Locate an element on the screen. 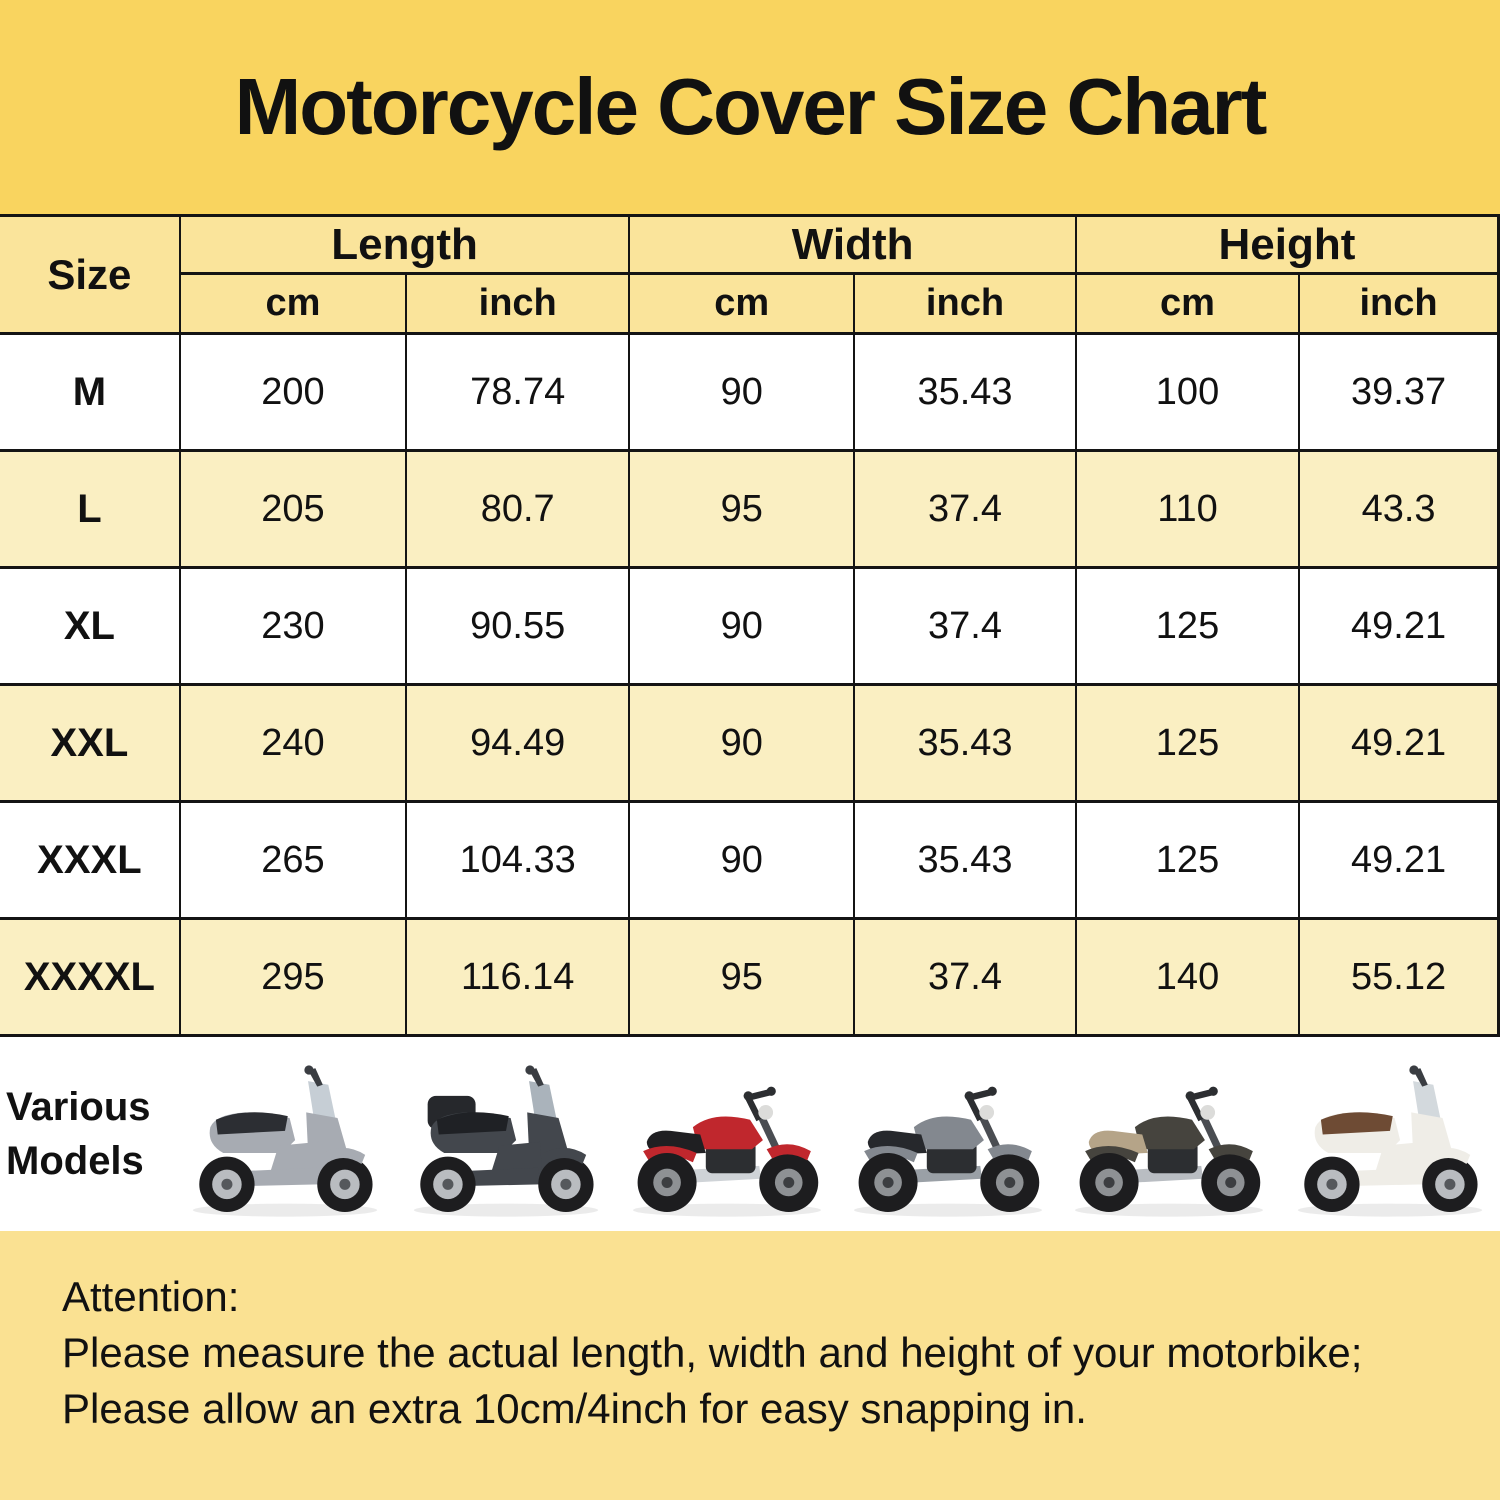 The width and height of the screenshot is (1500, 1500). cell-length-inch: 104.33 is located at coordinates (518, 860).